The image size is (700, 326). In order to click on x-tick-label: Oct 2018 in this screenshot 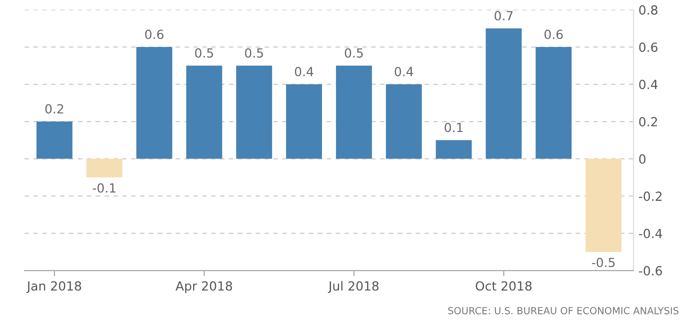, I will do `click(504, 286)`.